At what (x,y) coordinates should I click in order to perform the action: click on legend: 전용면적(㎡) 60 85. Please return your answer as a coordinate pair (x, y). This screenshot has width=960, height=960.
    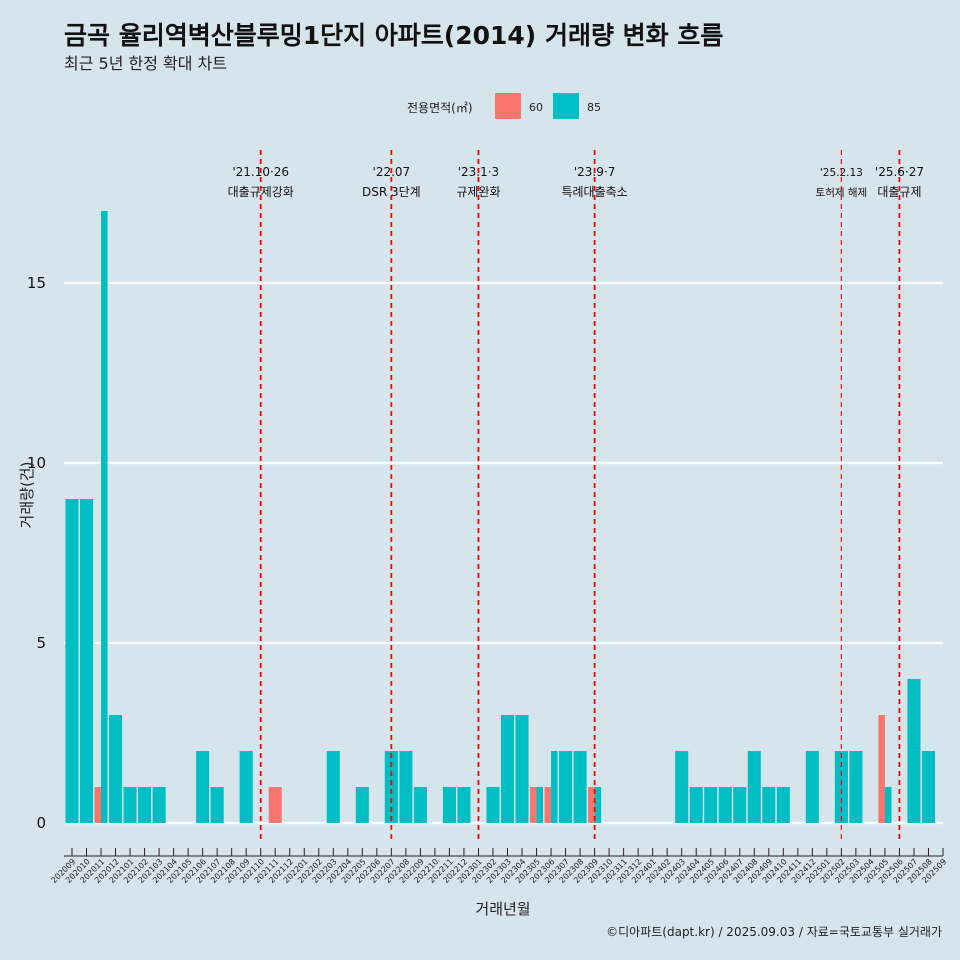
    Looking at the image, I should click on (504, 106).